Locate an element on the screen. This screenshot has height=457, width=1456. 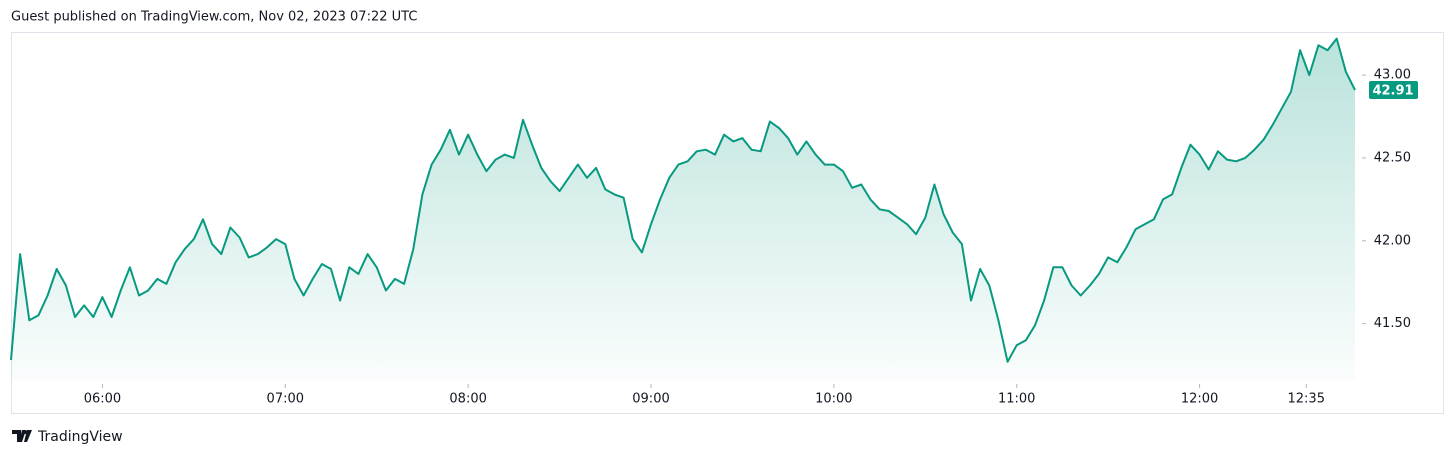
y-tick-label: 42.50 is located at coordinates (1392, 157).